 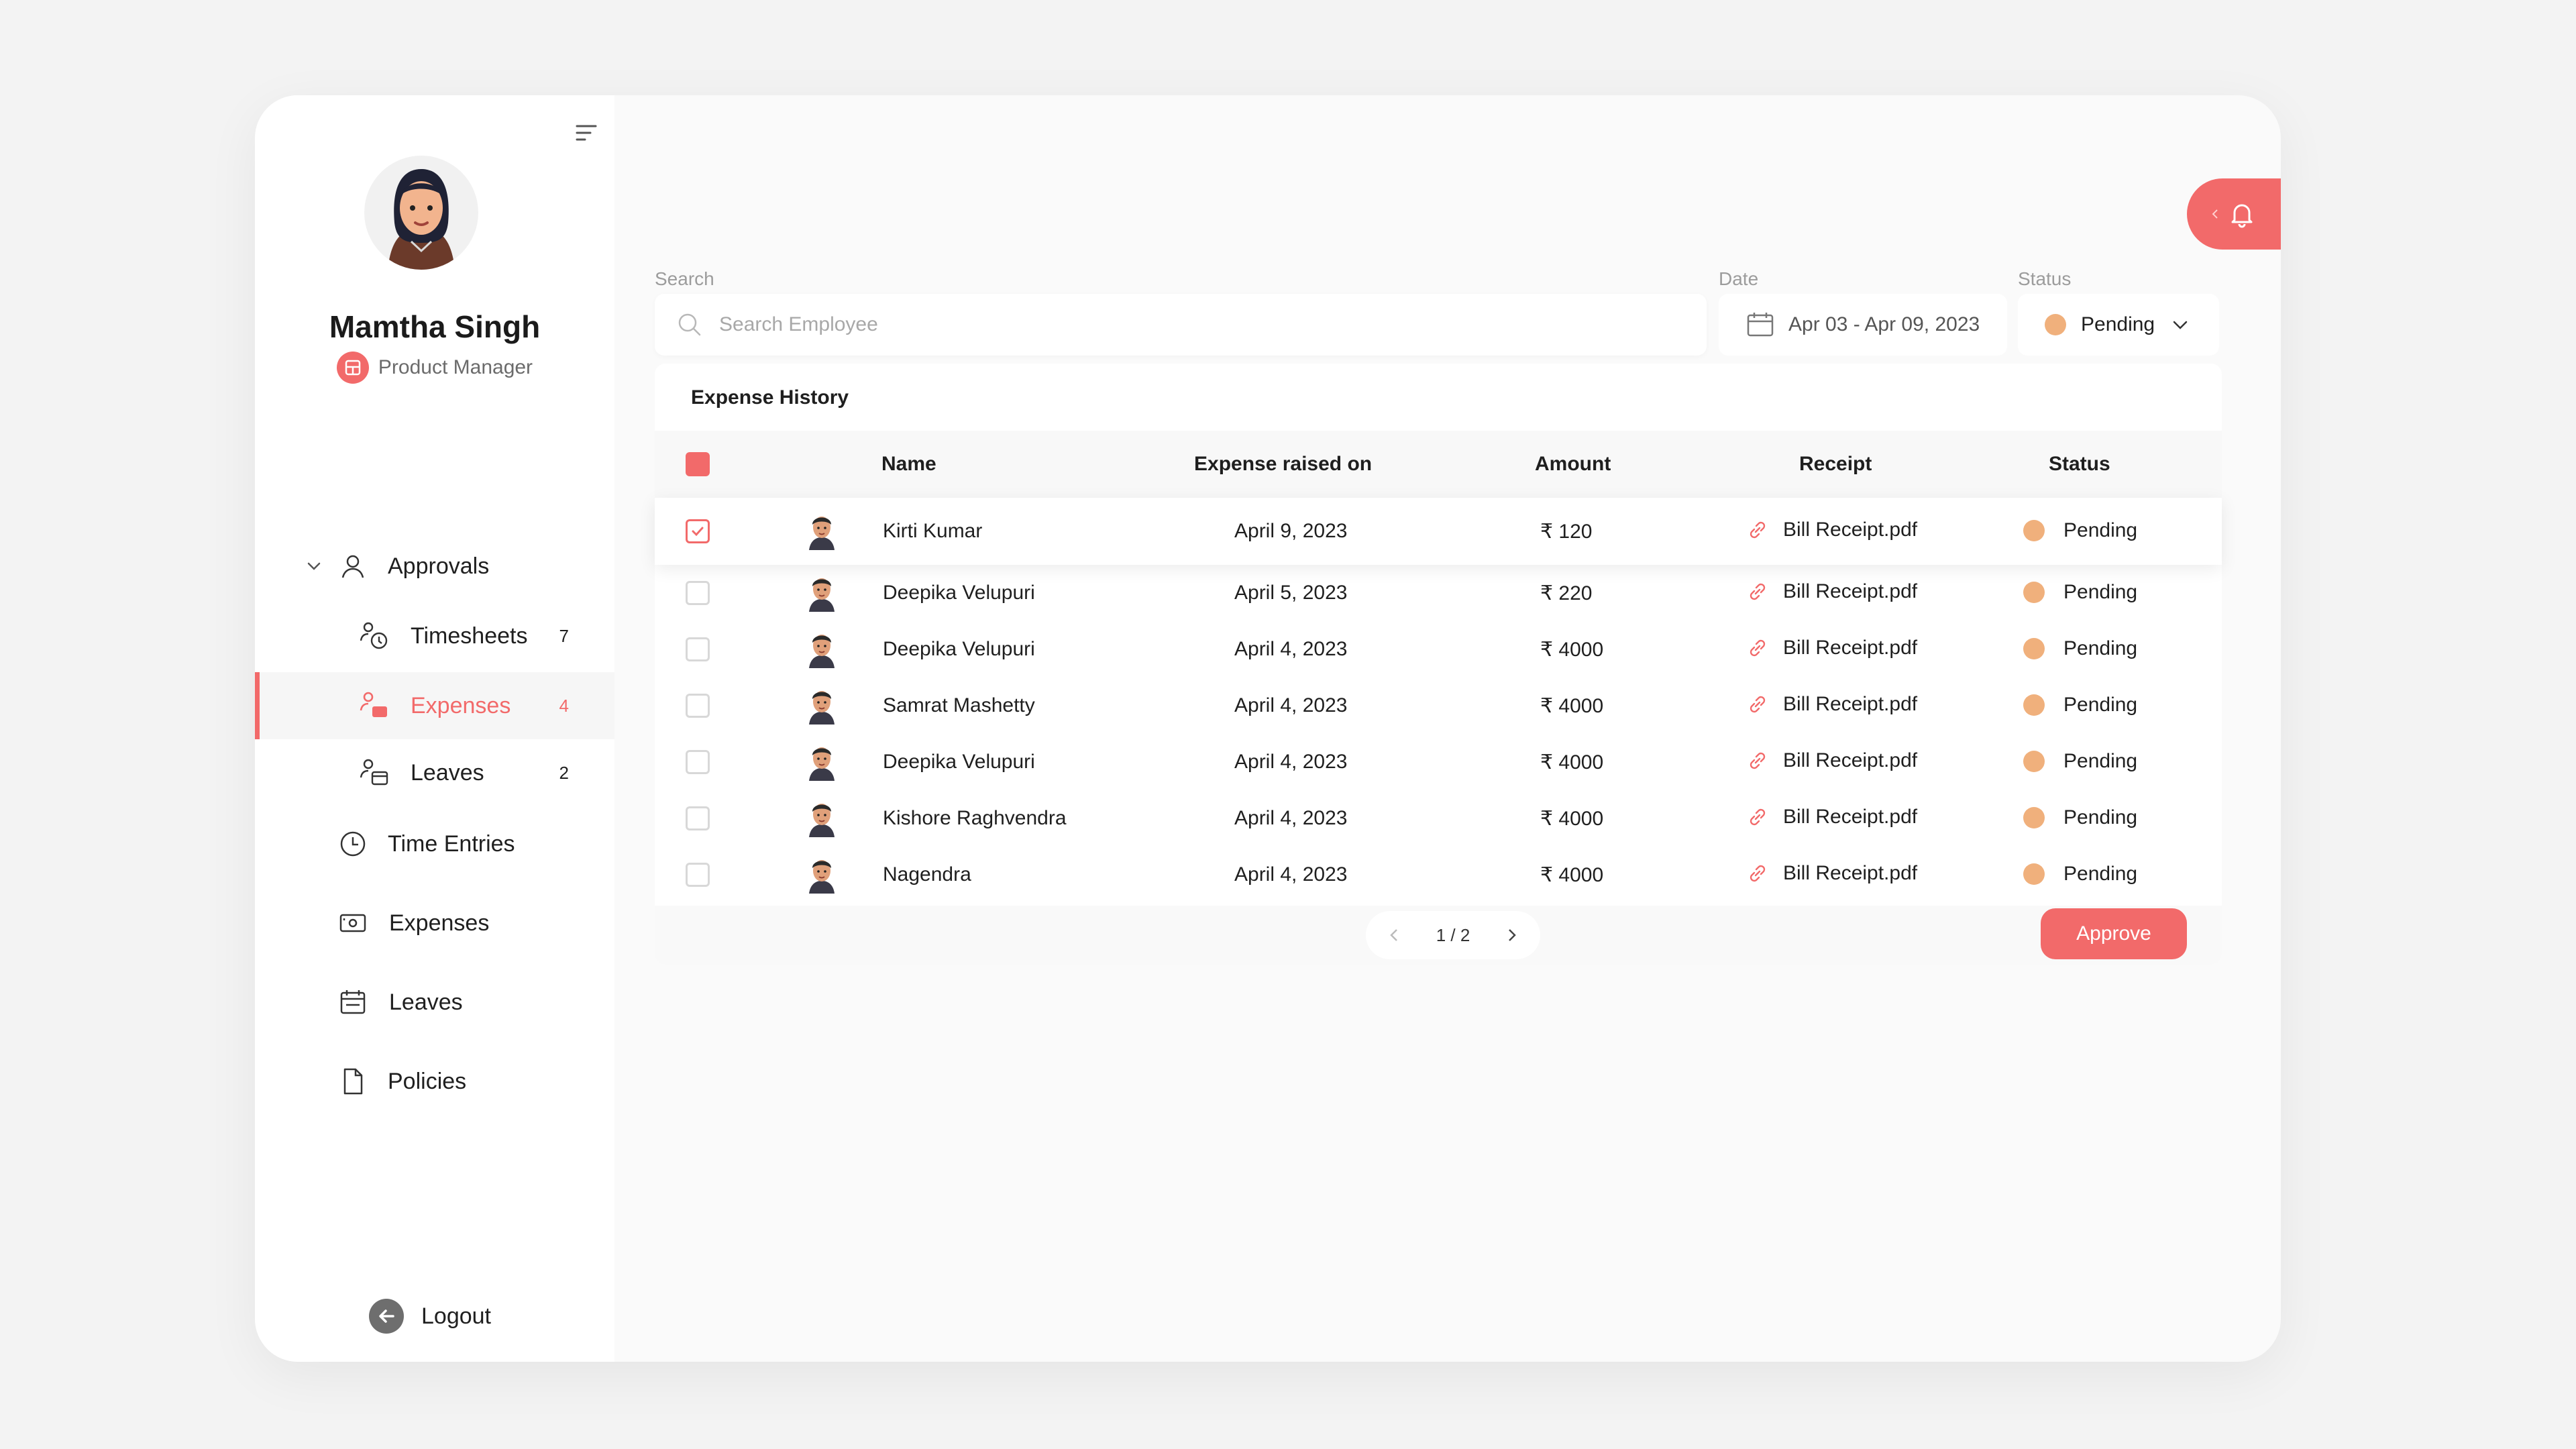 I want to click on sidebar-item-leaves-approval: Leaves 2, so click(x=434, y=772).